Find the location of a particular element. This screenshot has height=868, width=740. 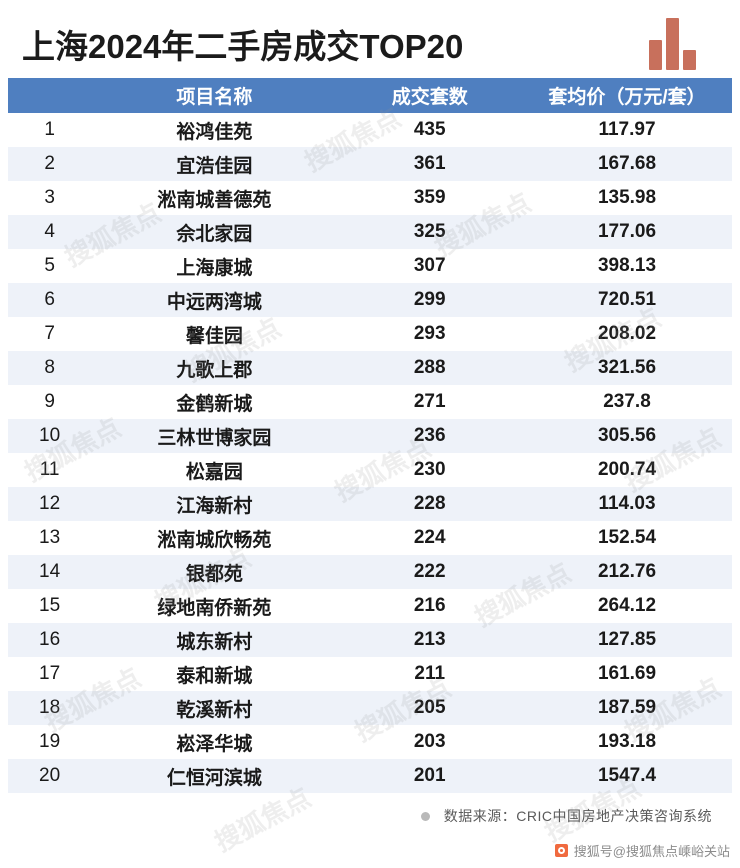

credit-text: 搜狐号@搜狐焦点嵊峪关站 is located at coordinates (651, 851).